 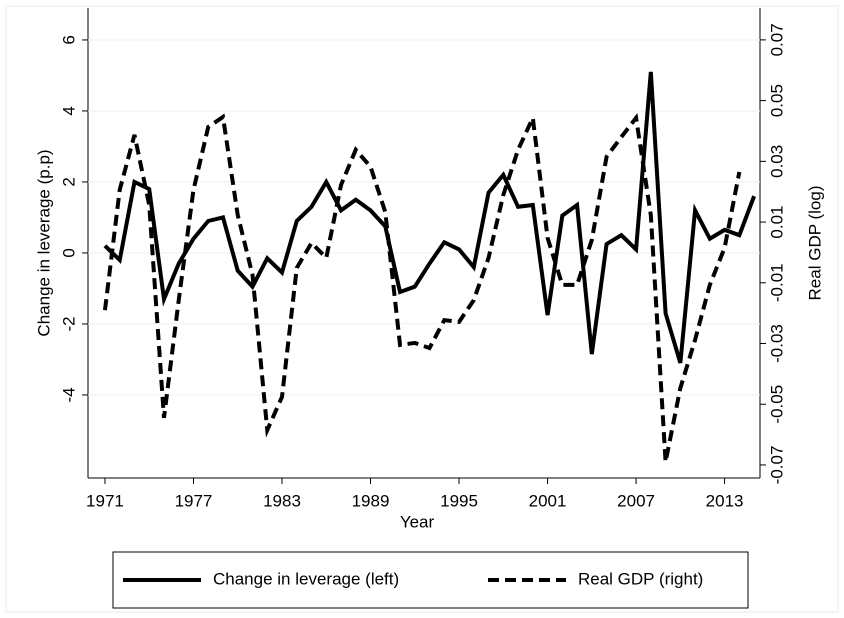 What do you see at coordinates (430, 580) in the screenshot?
I see `legend` at bounding box center [430, 580].